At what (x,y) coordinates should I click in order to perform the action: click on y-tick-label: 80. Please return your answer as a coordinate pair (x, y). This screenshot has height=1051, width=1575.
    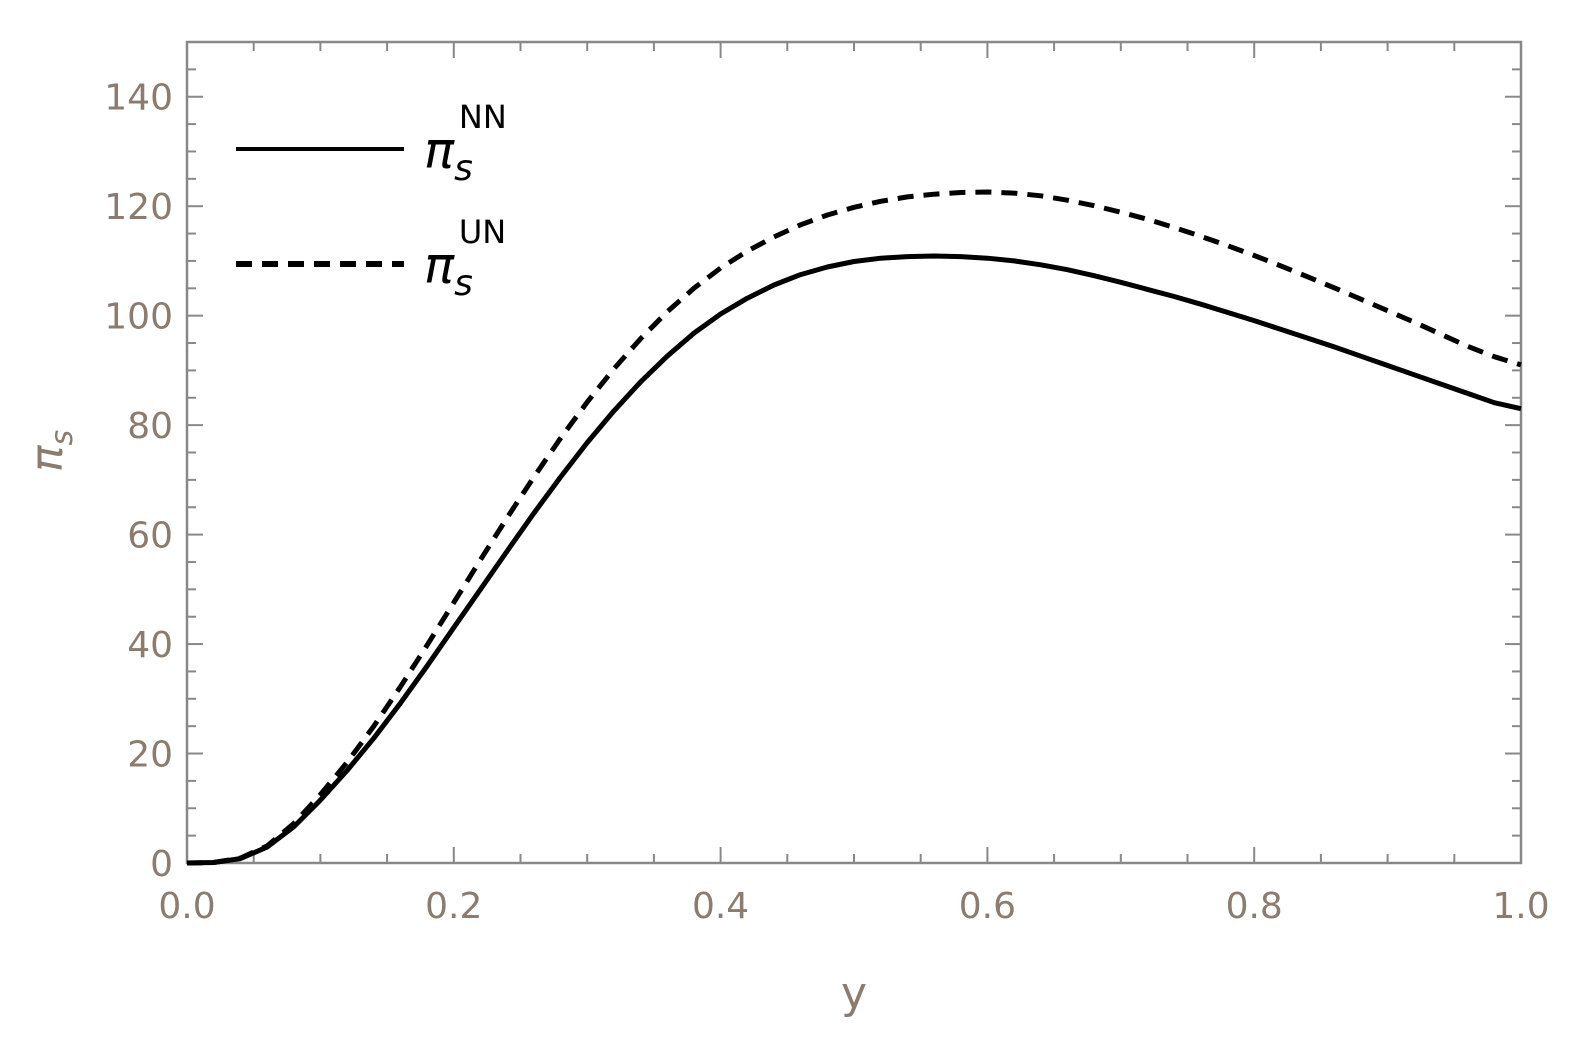
    Looking at the image, I should click on (150, 426).